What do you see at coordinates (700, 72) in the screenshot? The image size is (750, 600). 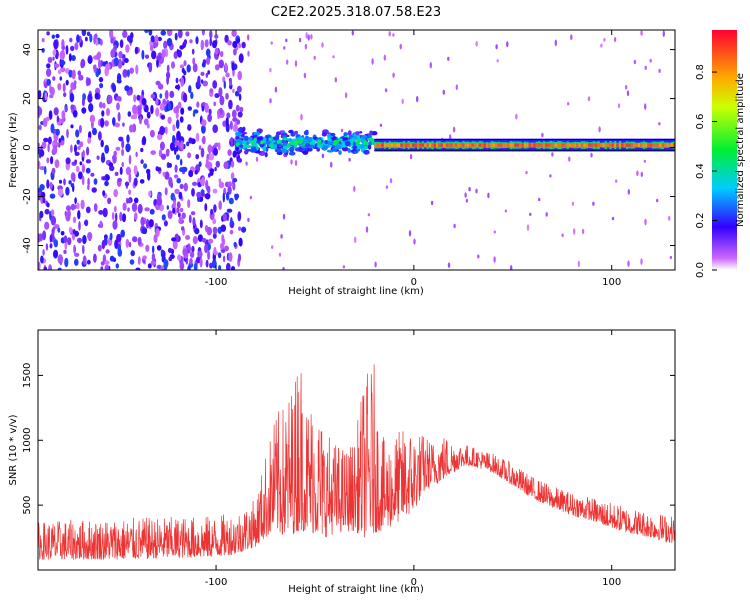 I see `colorbar-tick-label: 0.8` at bounding box center [700, 72].